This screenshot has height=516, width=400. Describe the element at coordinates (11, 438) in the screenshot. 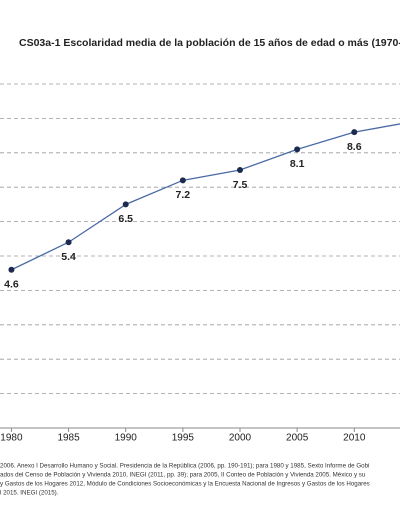

I see `x-tick-label: 1980` at that location.